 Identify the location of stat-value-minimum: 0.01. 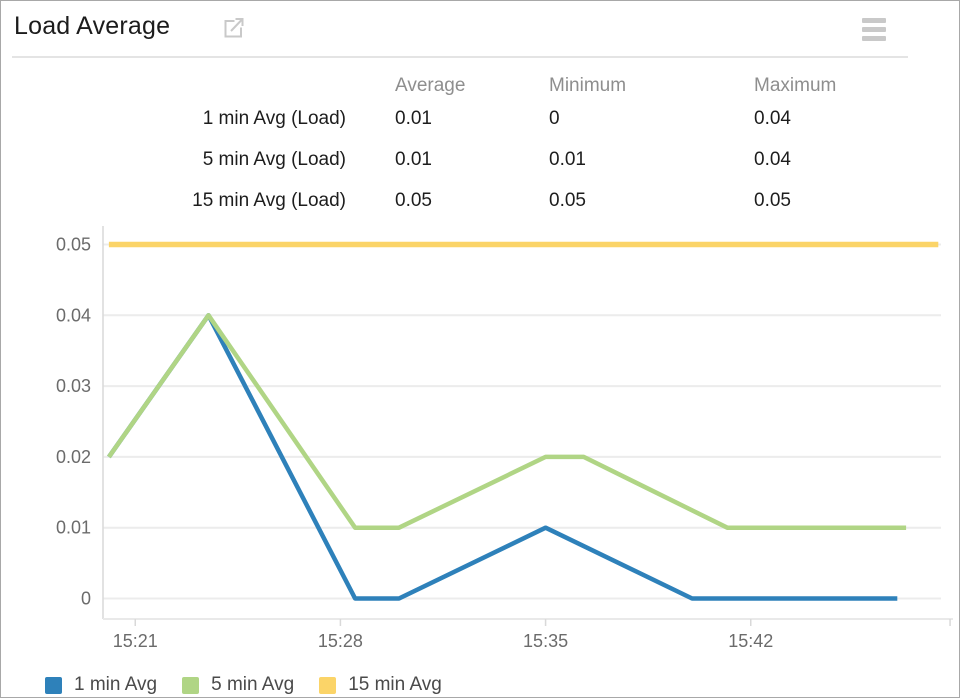
(567, 159).